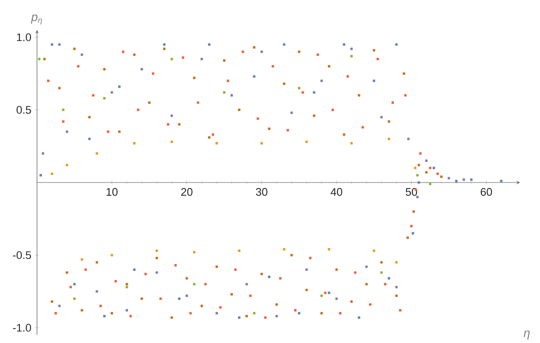 The image size is (540, 343). Describe the element at coordinates (112, 192) in the screenshot. I see `x-tick-label: 10` at that location.